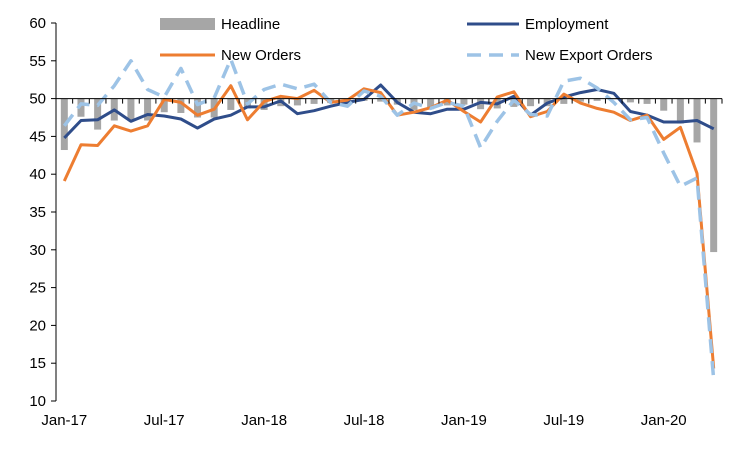 This screenshot has height=450, width=750. What do you see at coordinates (37, 99) in the screenshot?
I see `y-tick-label: 50` at bounding box center [37, 99].